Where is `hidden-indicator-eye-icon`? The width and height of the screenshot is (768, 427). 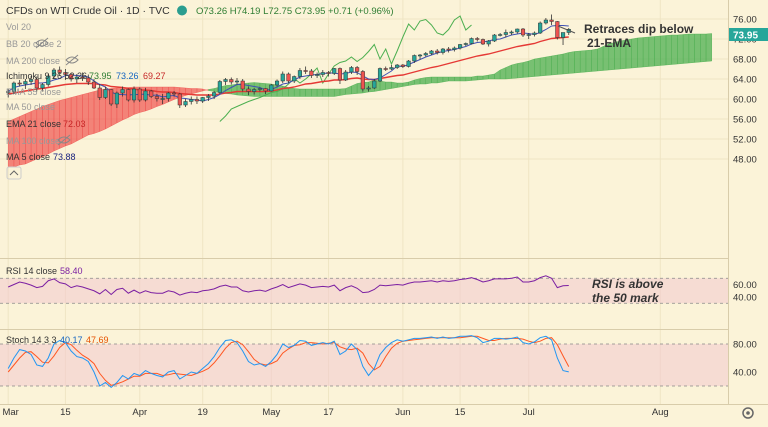
hidden-indicator-eye-icon is located at coordinates (57, 91).